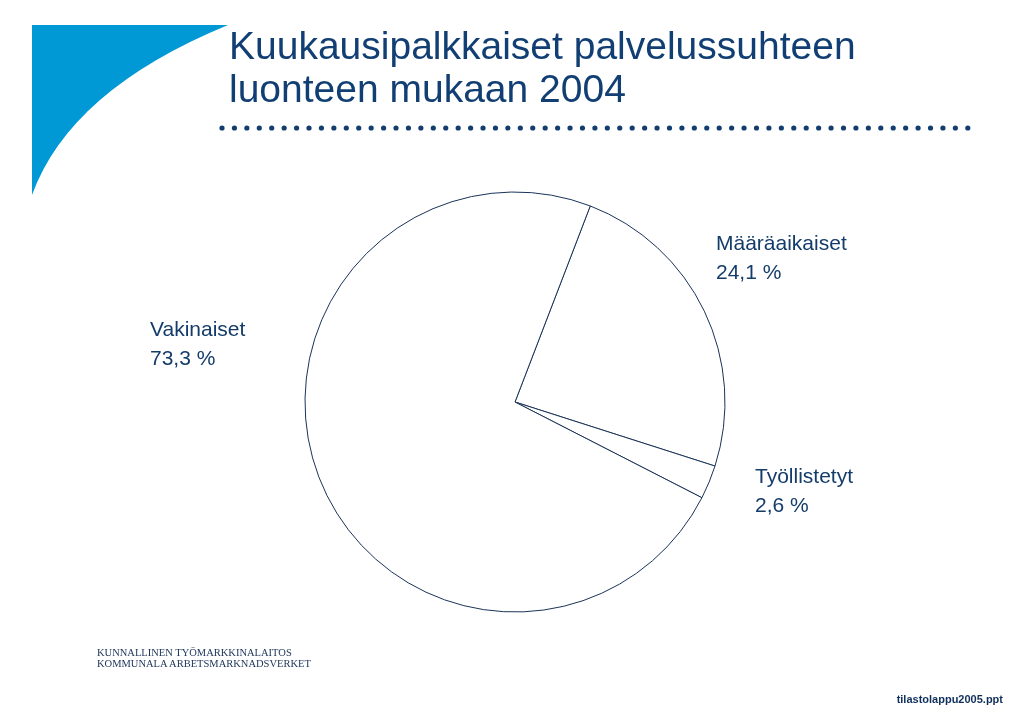 This screenshot has width=1023, height=708. What do you see at coordinates (950, 699) in the screenshot?
I see `text: tilastolappu2005.ppt` at bounding box center [950, 699].